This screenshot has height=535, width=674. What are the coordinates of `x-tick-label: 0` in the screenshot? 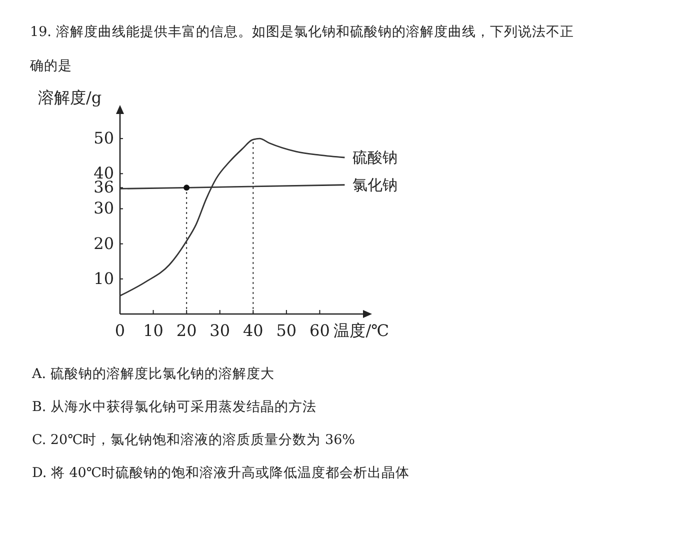 It's located at (120, 330).